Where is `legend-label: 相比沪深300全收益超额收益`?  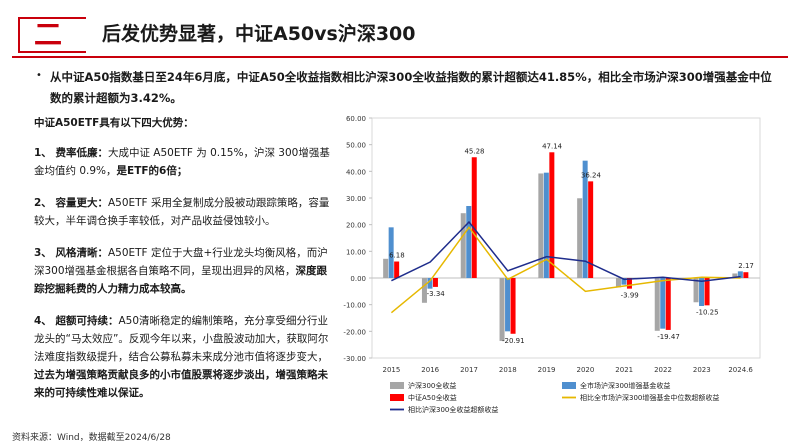 legend-label: 相比沪深300全收益超额收益 is located at coordinates (453, 409).